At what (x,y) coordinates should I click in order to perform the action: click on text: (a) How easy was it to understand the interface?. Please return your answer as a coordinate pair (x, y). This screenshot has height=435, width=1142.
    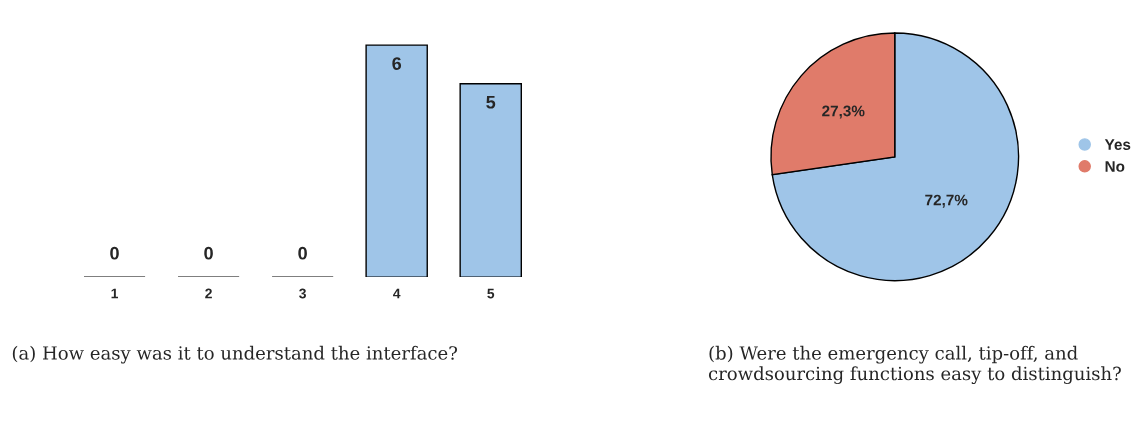
    Looking at the image, I should click on (235, 354).